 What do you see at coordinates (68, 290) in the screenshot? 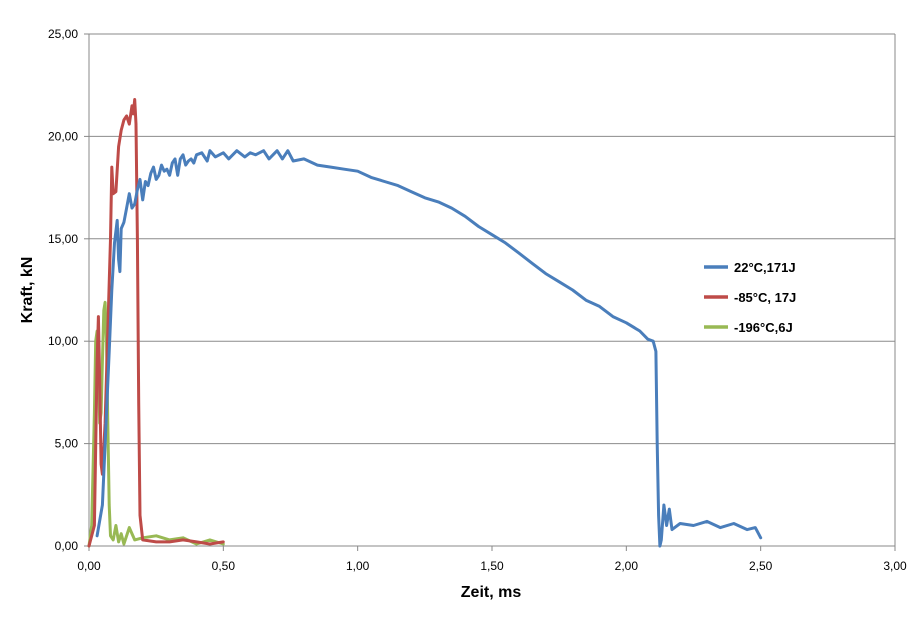
I see `y-tick-labels: 0,00 5,00 10,00 15,00 20,00 25,00` at bounding box center [68, 290].